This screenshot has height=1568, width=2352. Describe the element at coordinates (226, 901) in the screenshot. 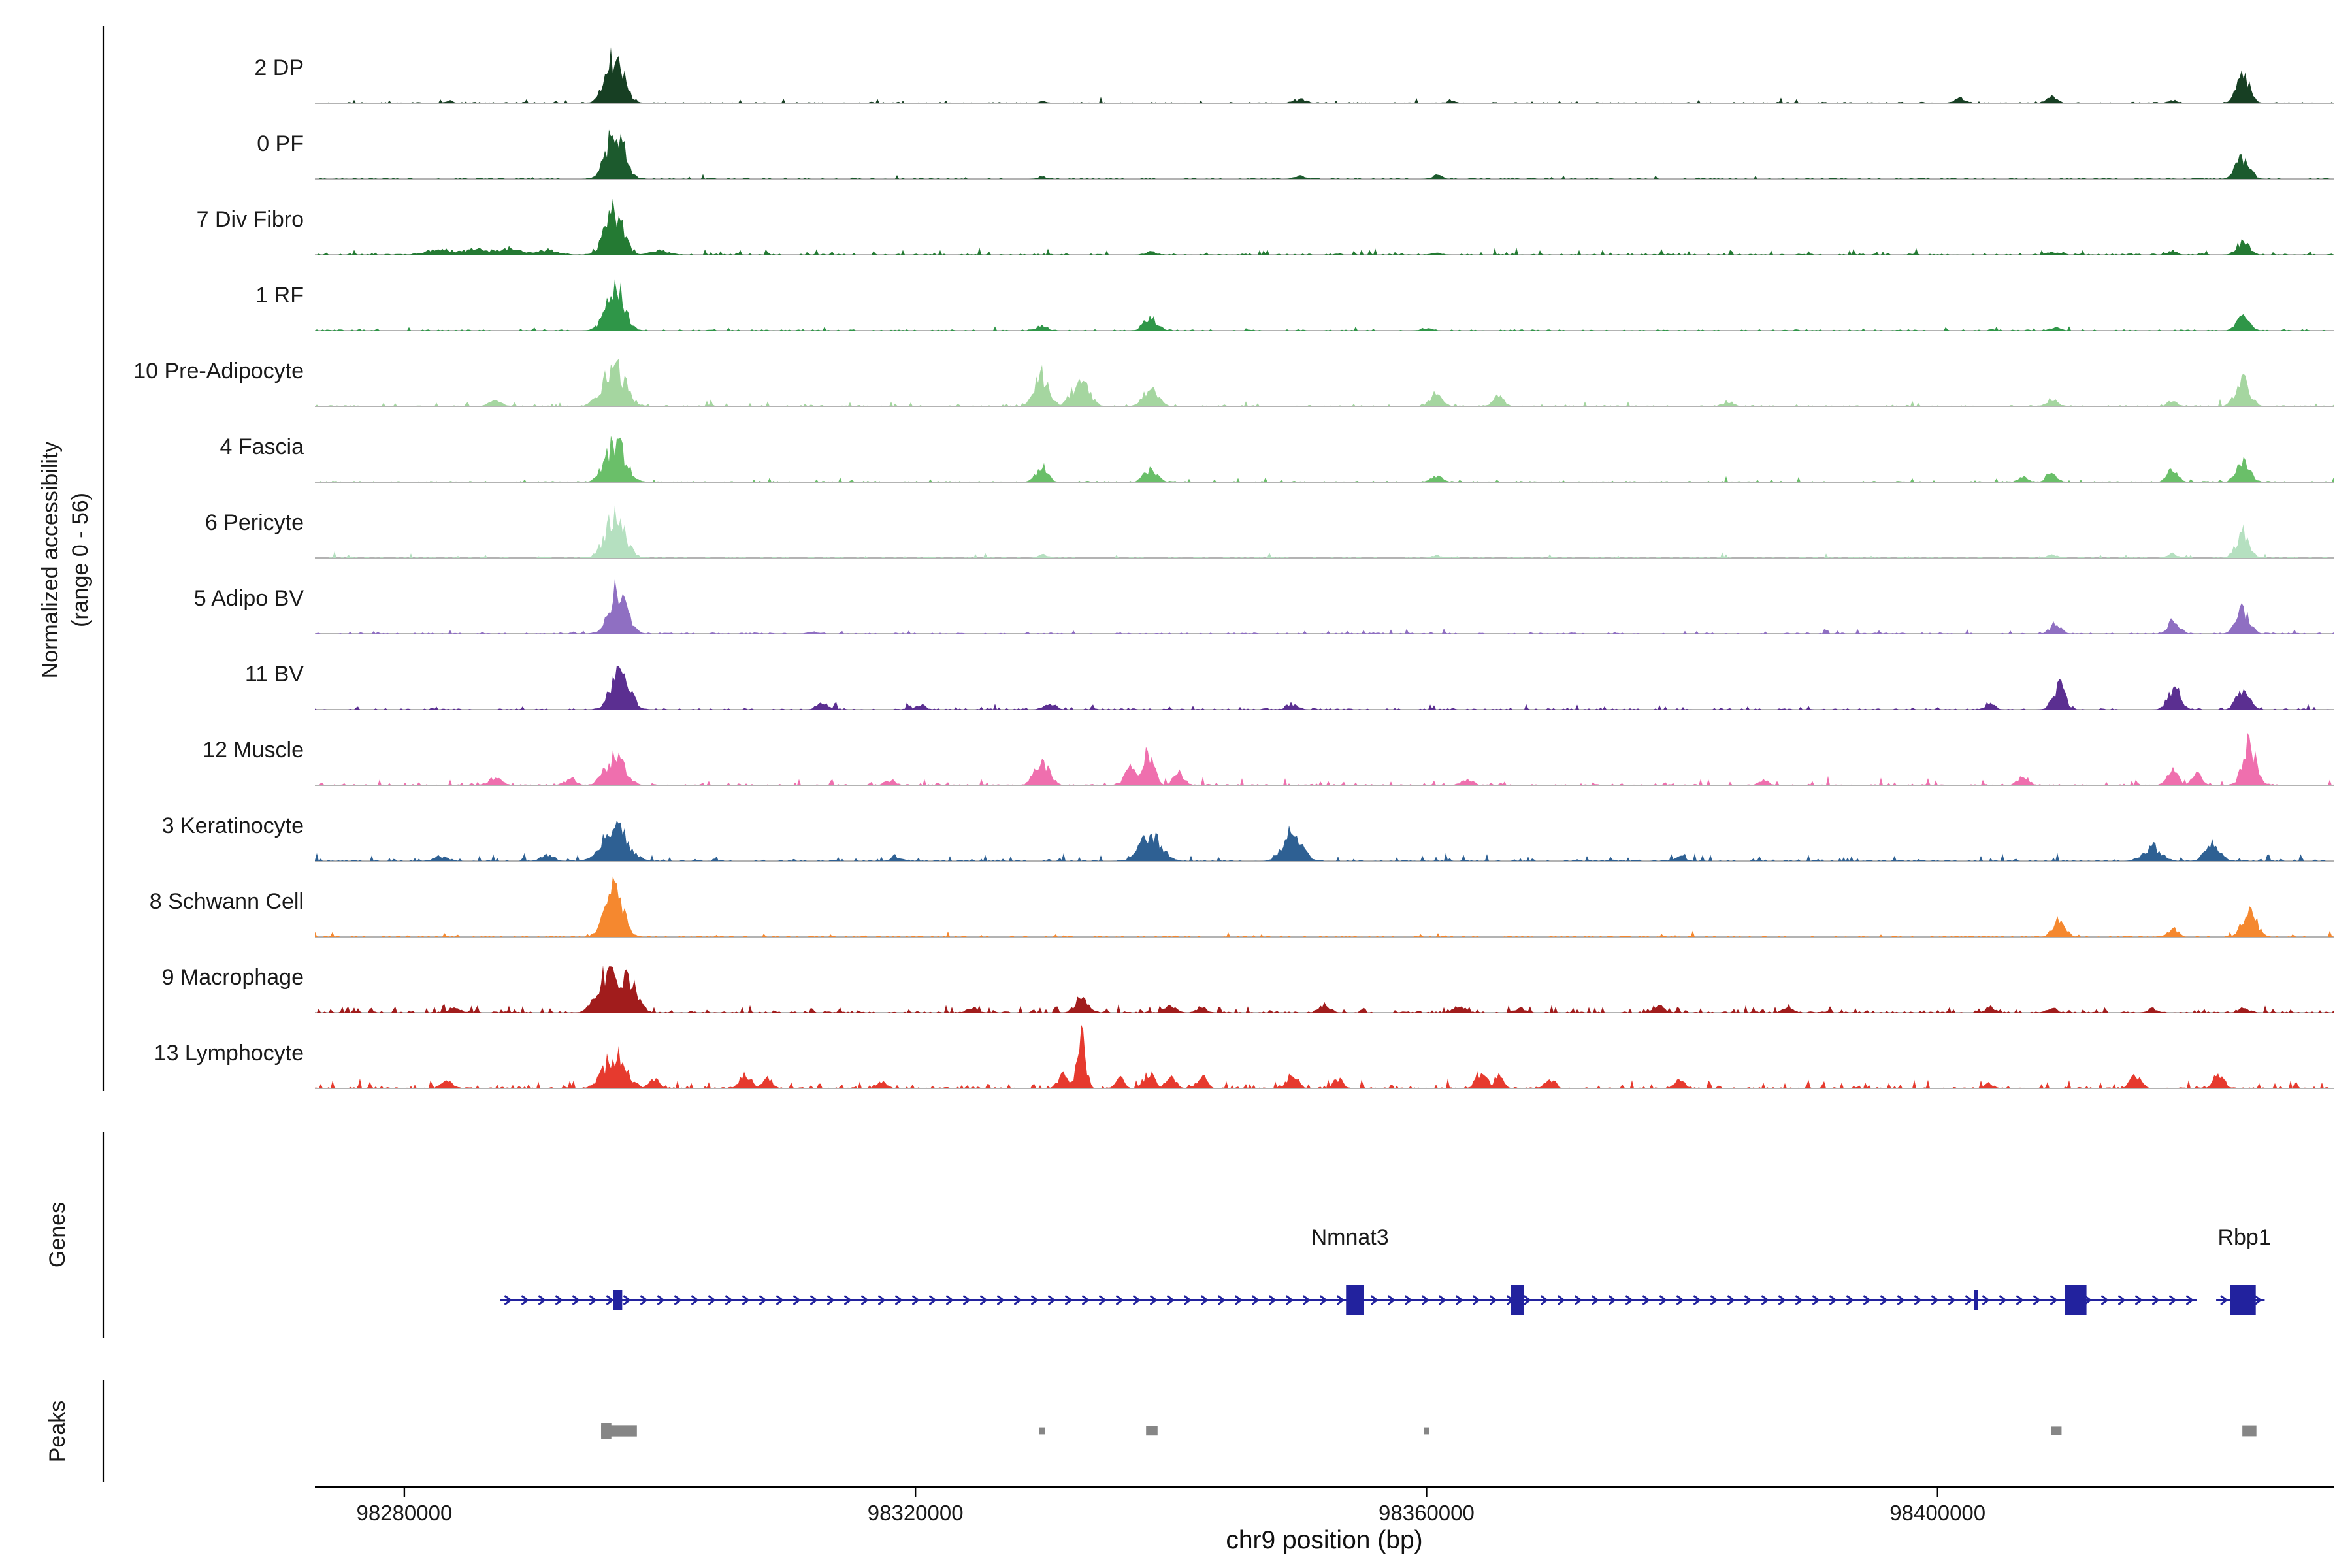

I see `track-label: 8 Schwann Cell` at that location.